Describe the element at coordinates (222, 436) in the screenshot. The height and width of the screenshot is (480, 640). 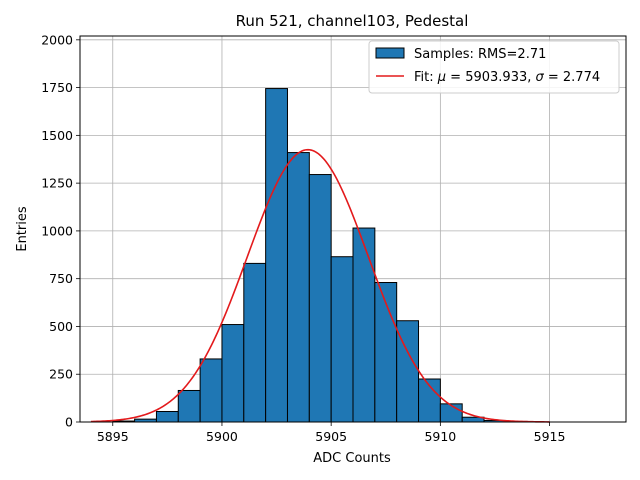
I see `x-tick-label: 5900` at that location.